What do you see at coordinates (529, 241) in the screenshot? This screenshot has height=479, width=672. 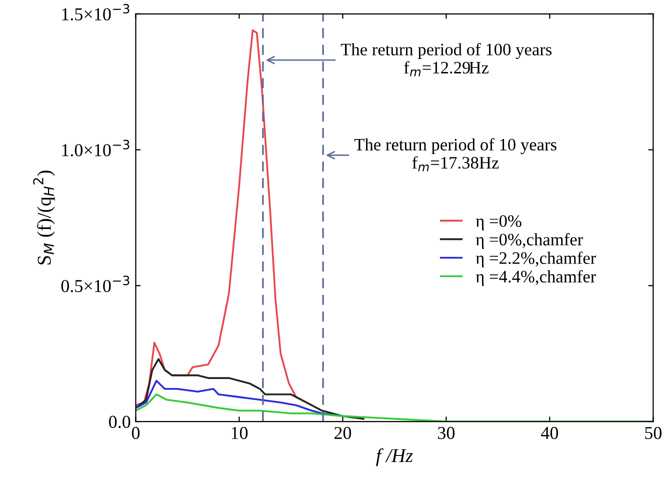 I see `legend-label: η =0%,chamfer` at bounding box center [529, 241].